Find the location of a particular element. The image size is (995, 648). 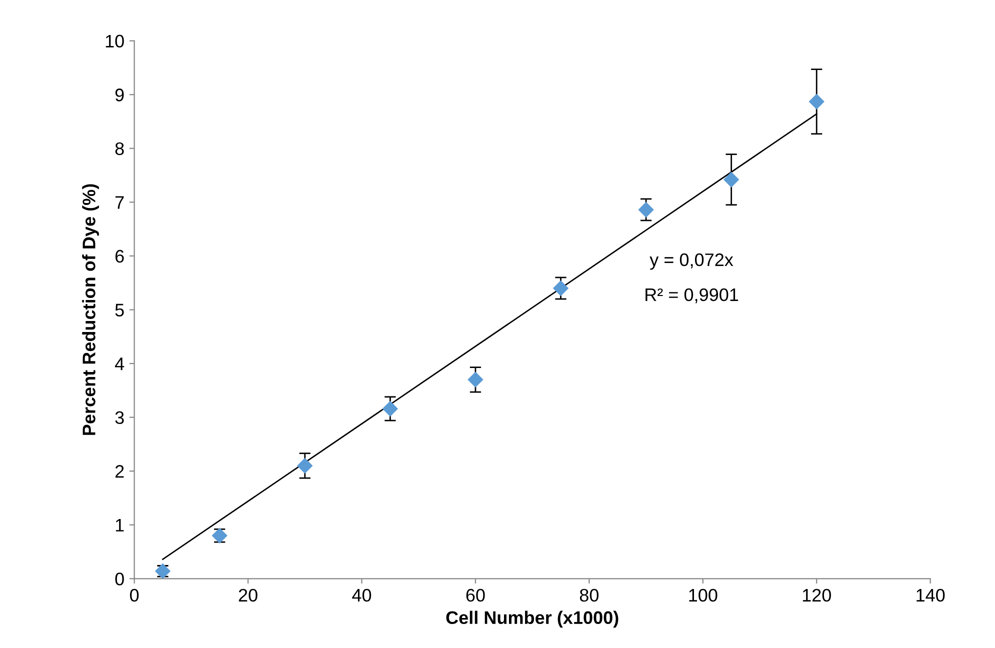

y-tick-label: 7 is located at coordinates (119, 202).